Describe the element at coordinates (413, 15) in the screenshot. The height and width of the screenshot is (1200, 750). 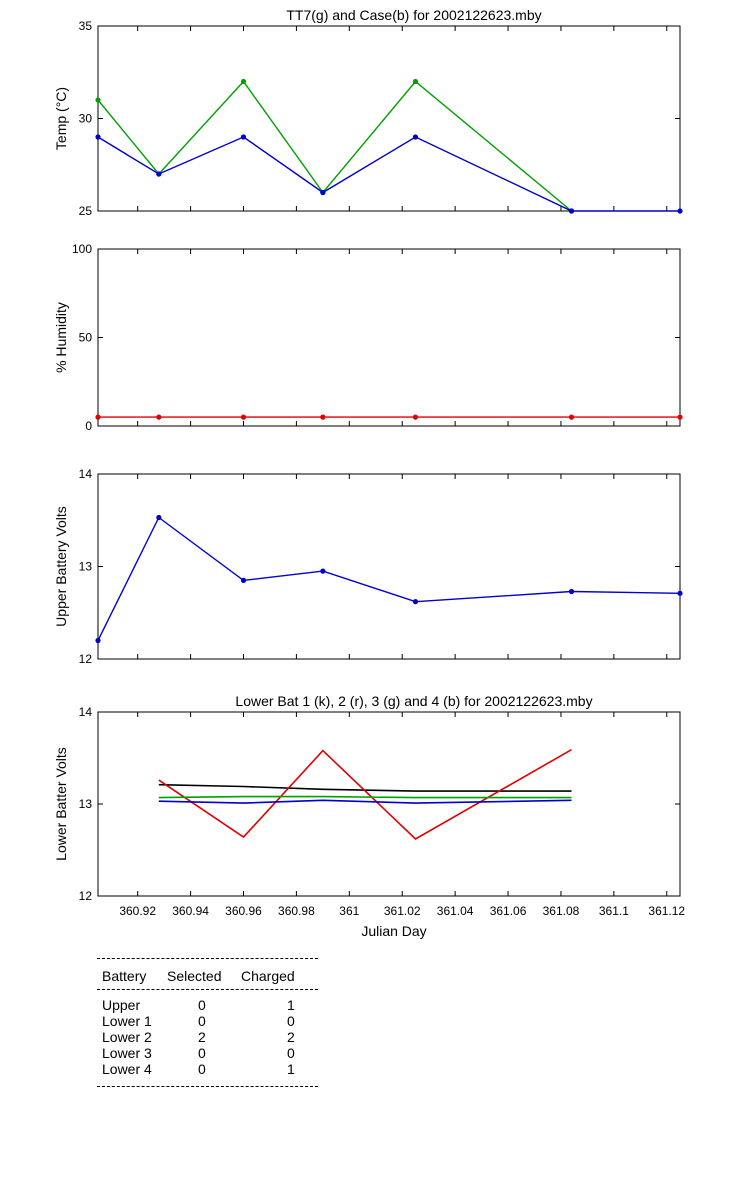
I see `chart-title: TT7(g) and Case(b) for 2002122623.mby` at that location.